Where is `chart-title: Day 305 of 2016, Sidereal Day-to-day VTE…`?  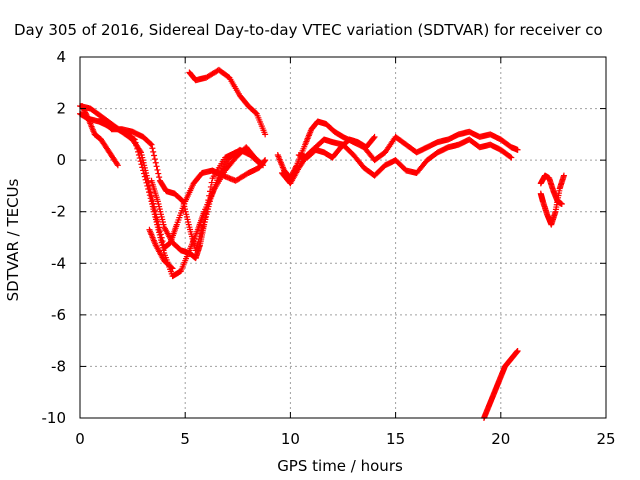
chart-title: Day 305 of 2016, Sidereal Day-to-day VTE… is located at coordinates (308, 30).